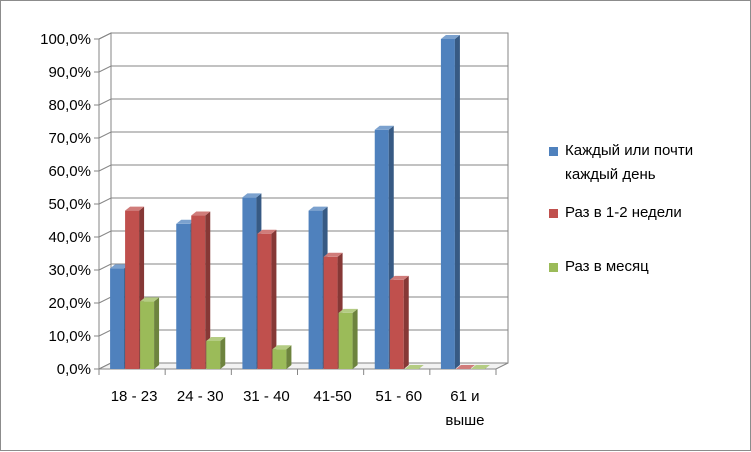 Image resolution: width=751 pixels, height=452 pixels. I want to click on y-tick-label: 70,0%, so click(69, 138).